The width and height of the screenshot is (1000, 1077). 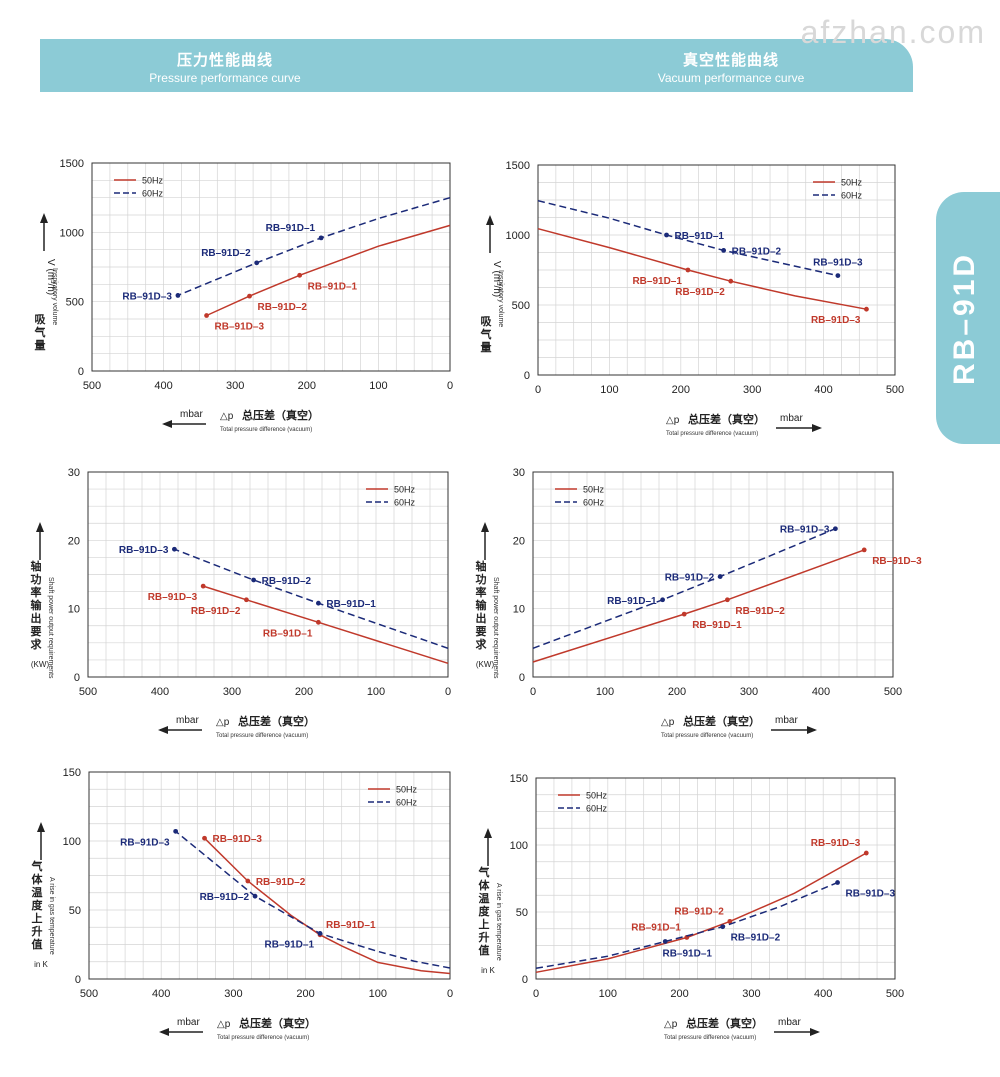 What do you see at coordinates (498, 922) in the screenshot?
I see `y-axis-label-en: A rise in gas temperature` at bounding box center [498, 922].